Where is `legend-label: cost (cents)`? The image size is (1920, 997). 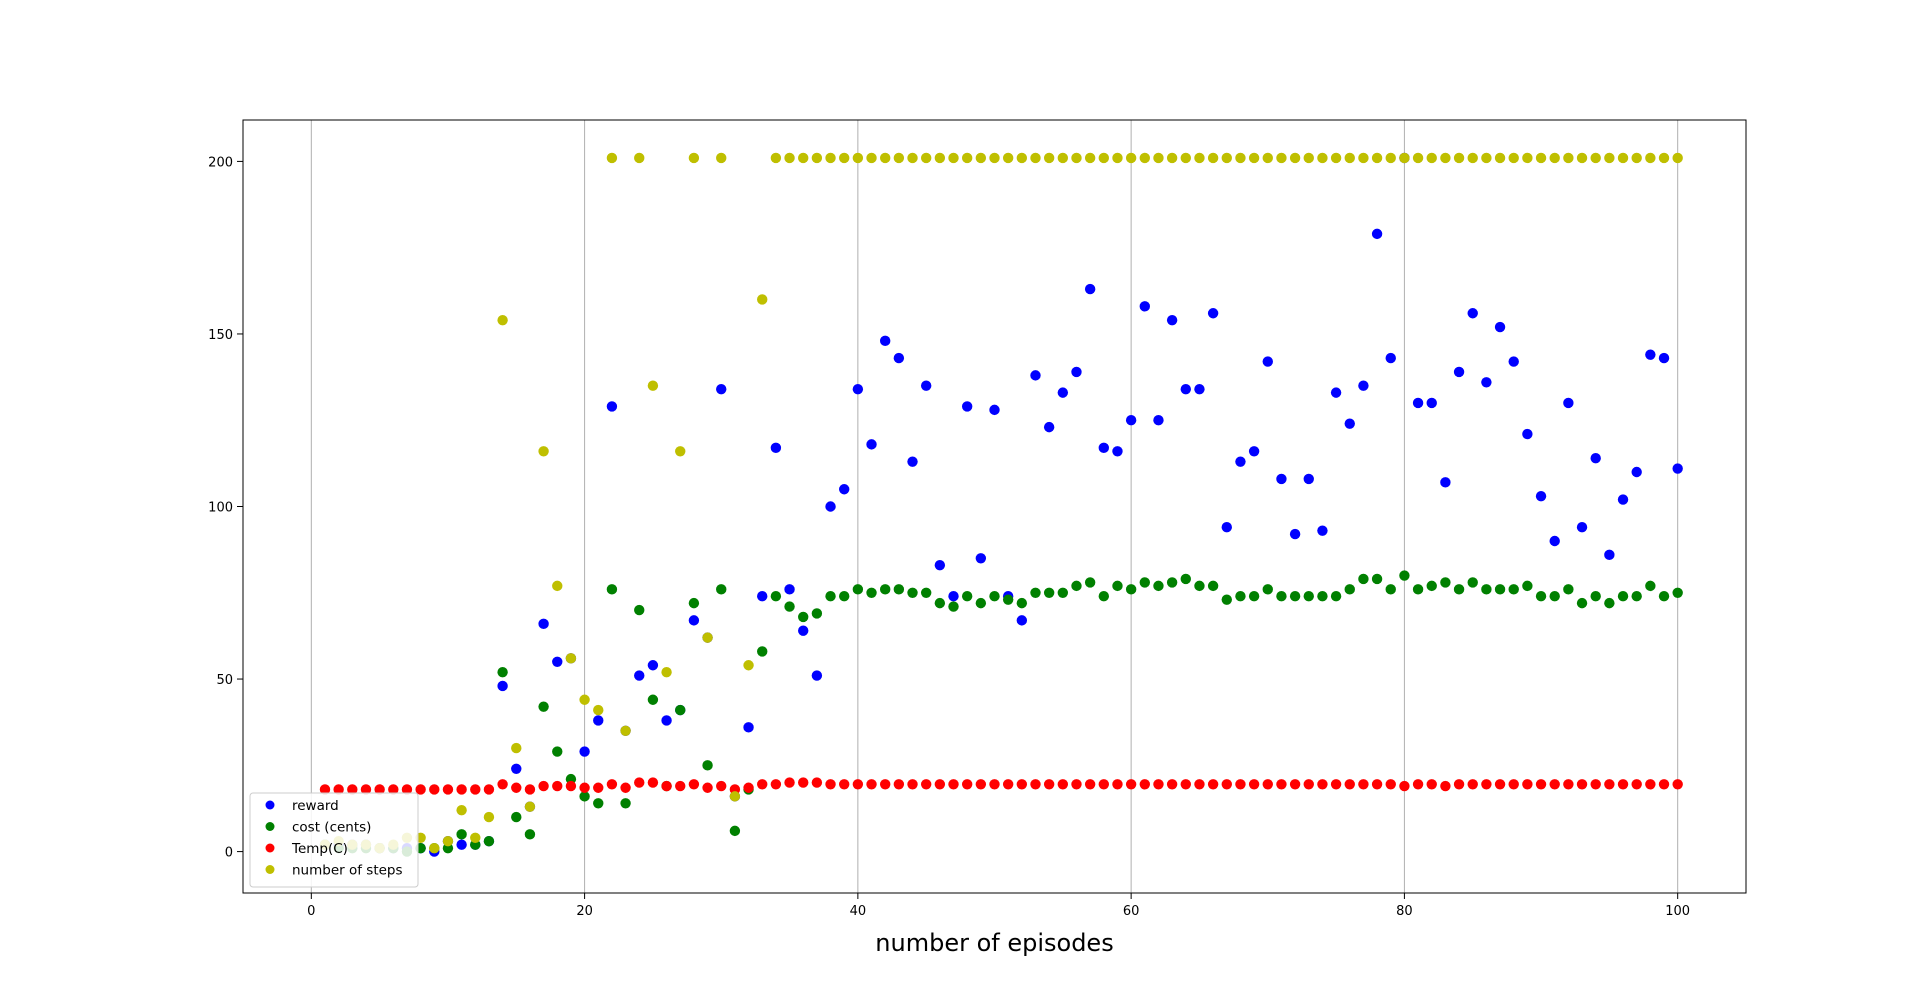
legend-label: cost (cents) is located at coordinates (331, 828).